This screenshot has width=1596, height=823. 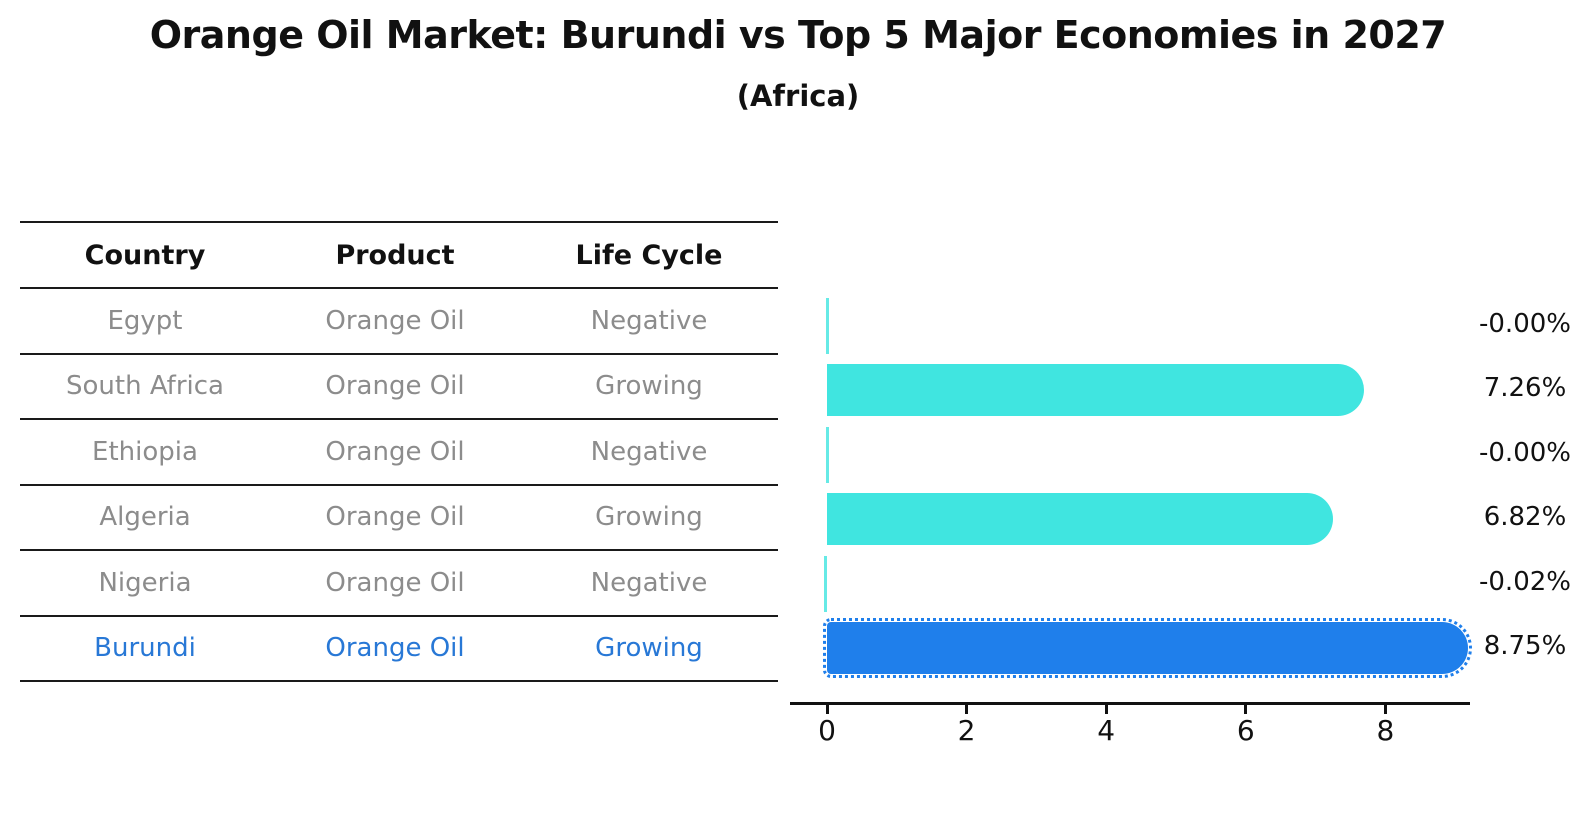 What do you see at coordinates (1095, 390) in the screenshot?
I see `bar-south-africa` at bounding box center [1095, 390].